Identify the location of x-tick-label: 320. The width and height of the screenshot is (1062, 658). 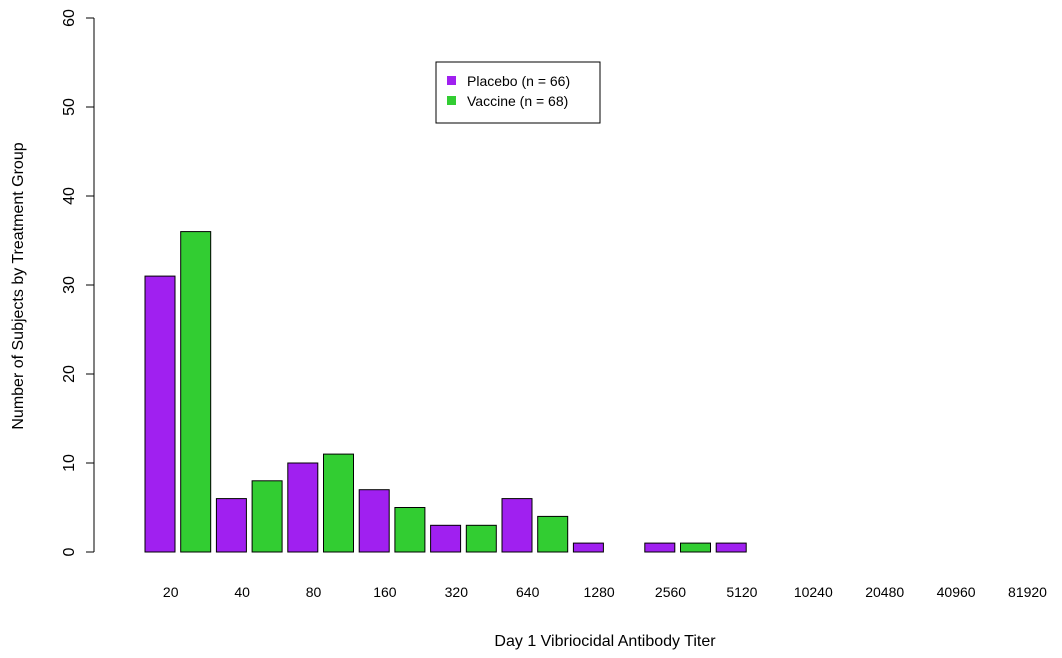
(457, 592).